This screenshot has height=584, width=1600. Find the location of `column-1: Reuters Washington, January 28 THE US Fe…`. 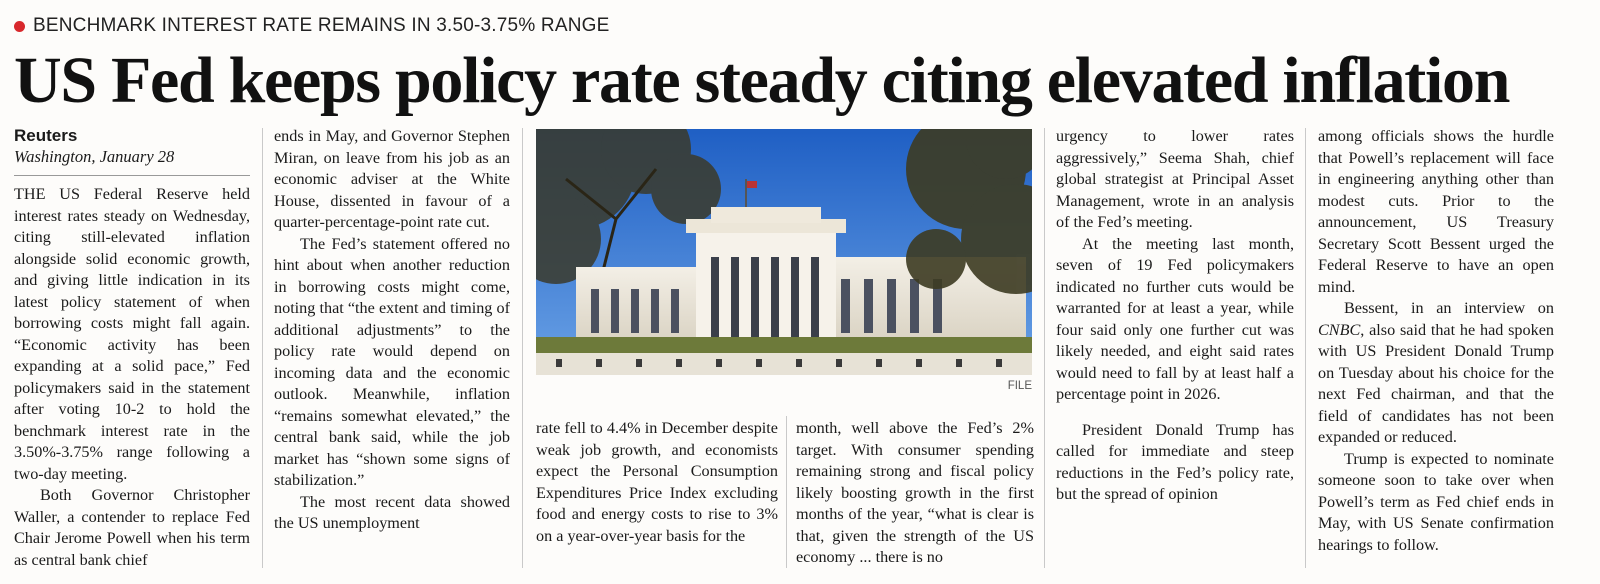

column-1: Reuters Washington, January 28 THE US Fe… is located at coordinates (132, 352).